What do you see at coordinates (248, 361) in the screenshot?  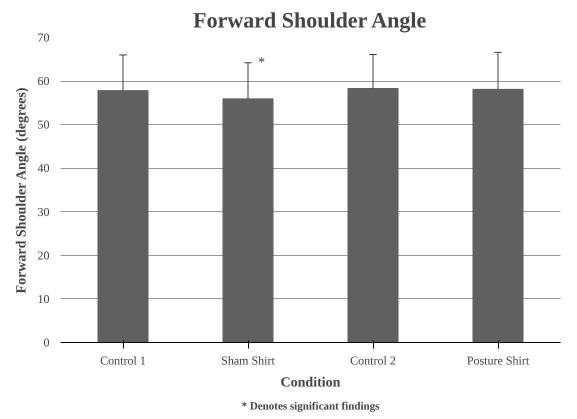 I see `x-tick-label: Sham Shirt` at bounding box center [248, 361].